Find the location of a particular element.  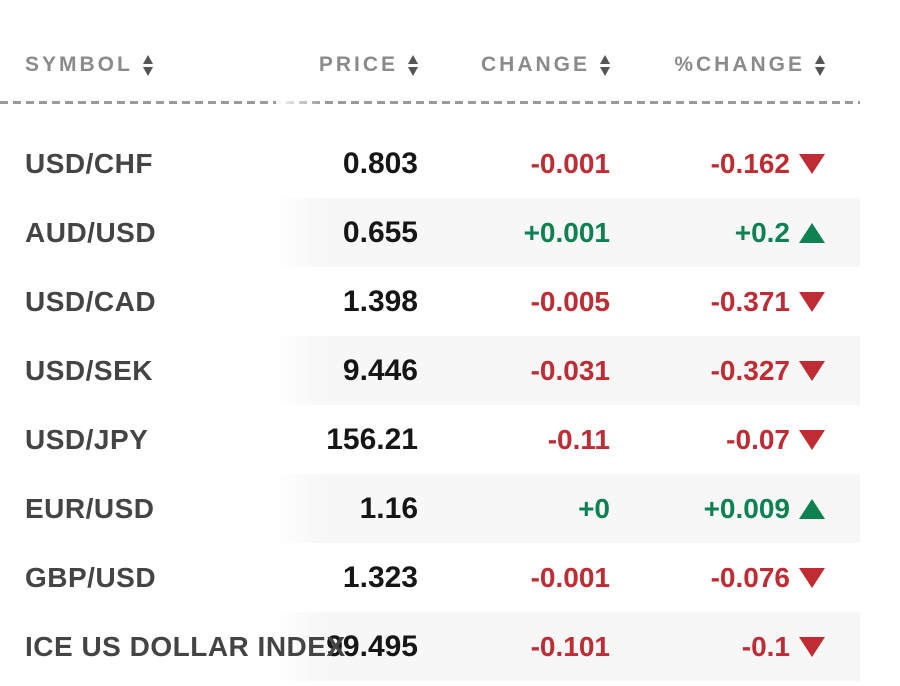

change-value: +0.001 is located at coordinates (566, 232).